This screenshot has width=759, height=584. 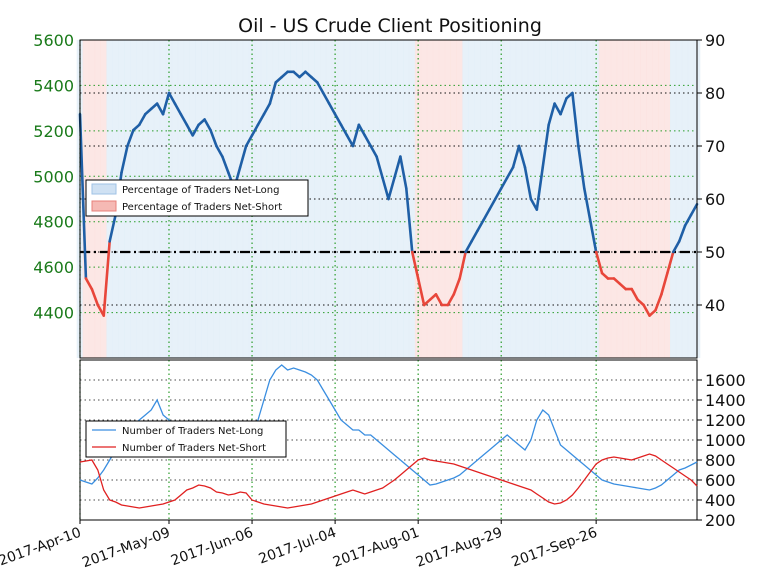 I want to click on legend-label-short: Percentage of Traders Net-Short, so click(x=202, y=207).